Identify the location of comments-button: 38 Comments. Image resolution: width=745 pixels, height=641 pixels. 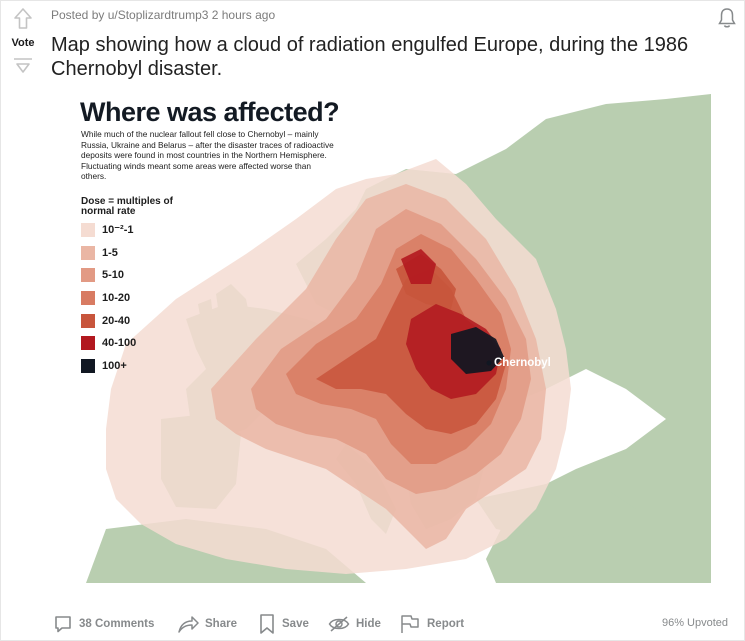
(103, 624).